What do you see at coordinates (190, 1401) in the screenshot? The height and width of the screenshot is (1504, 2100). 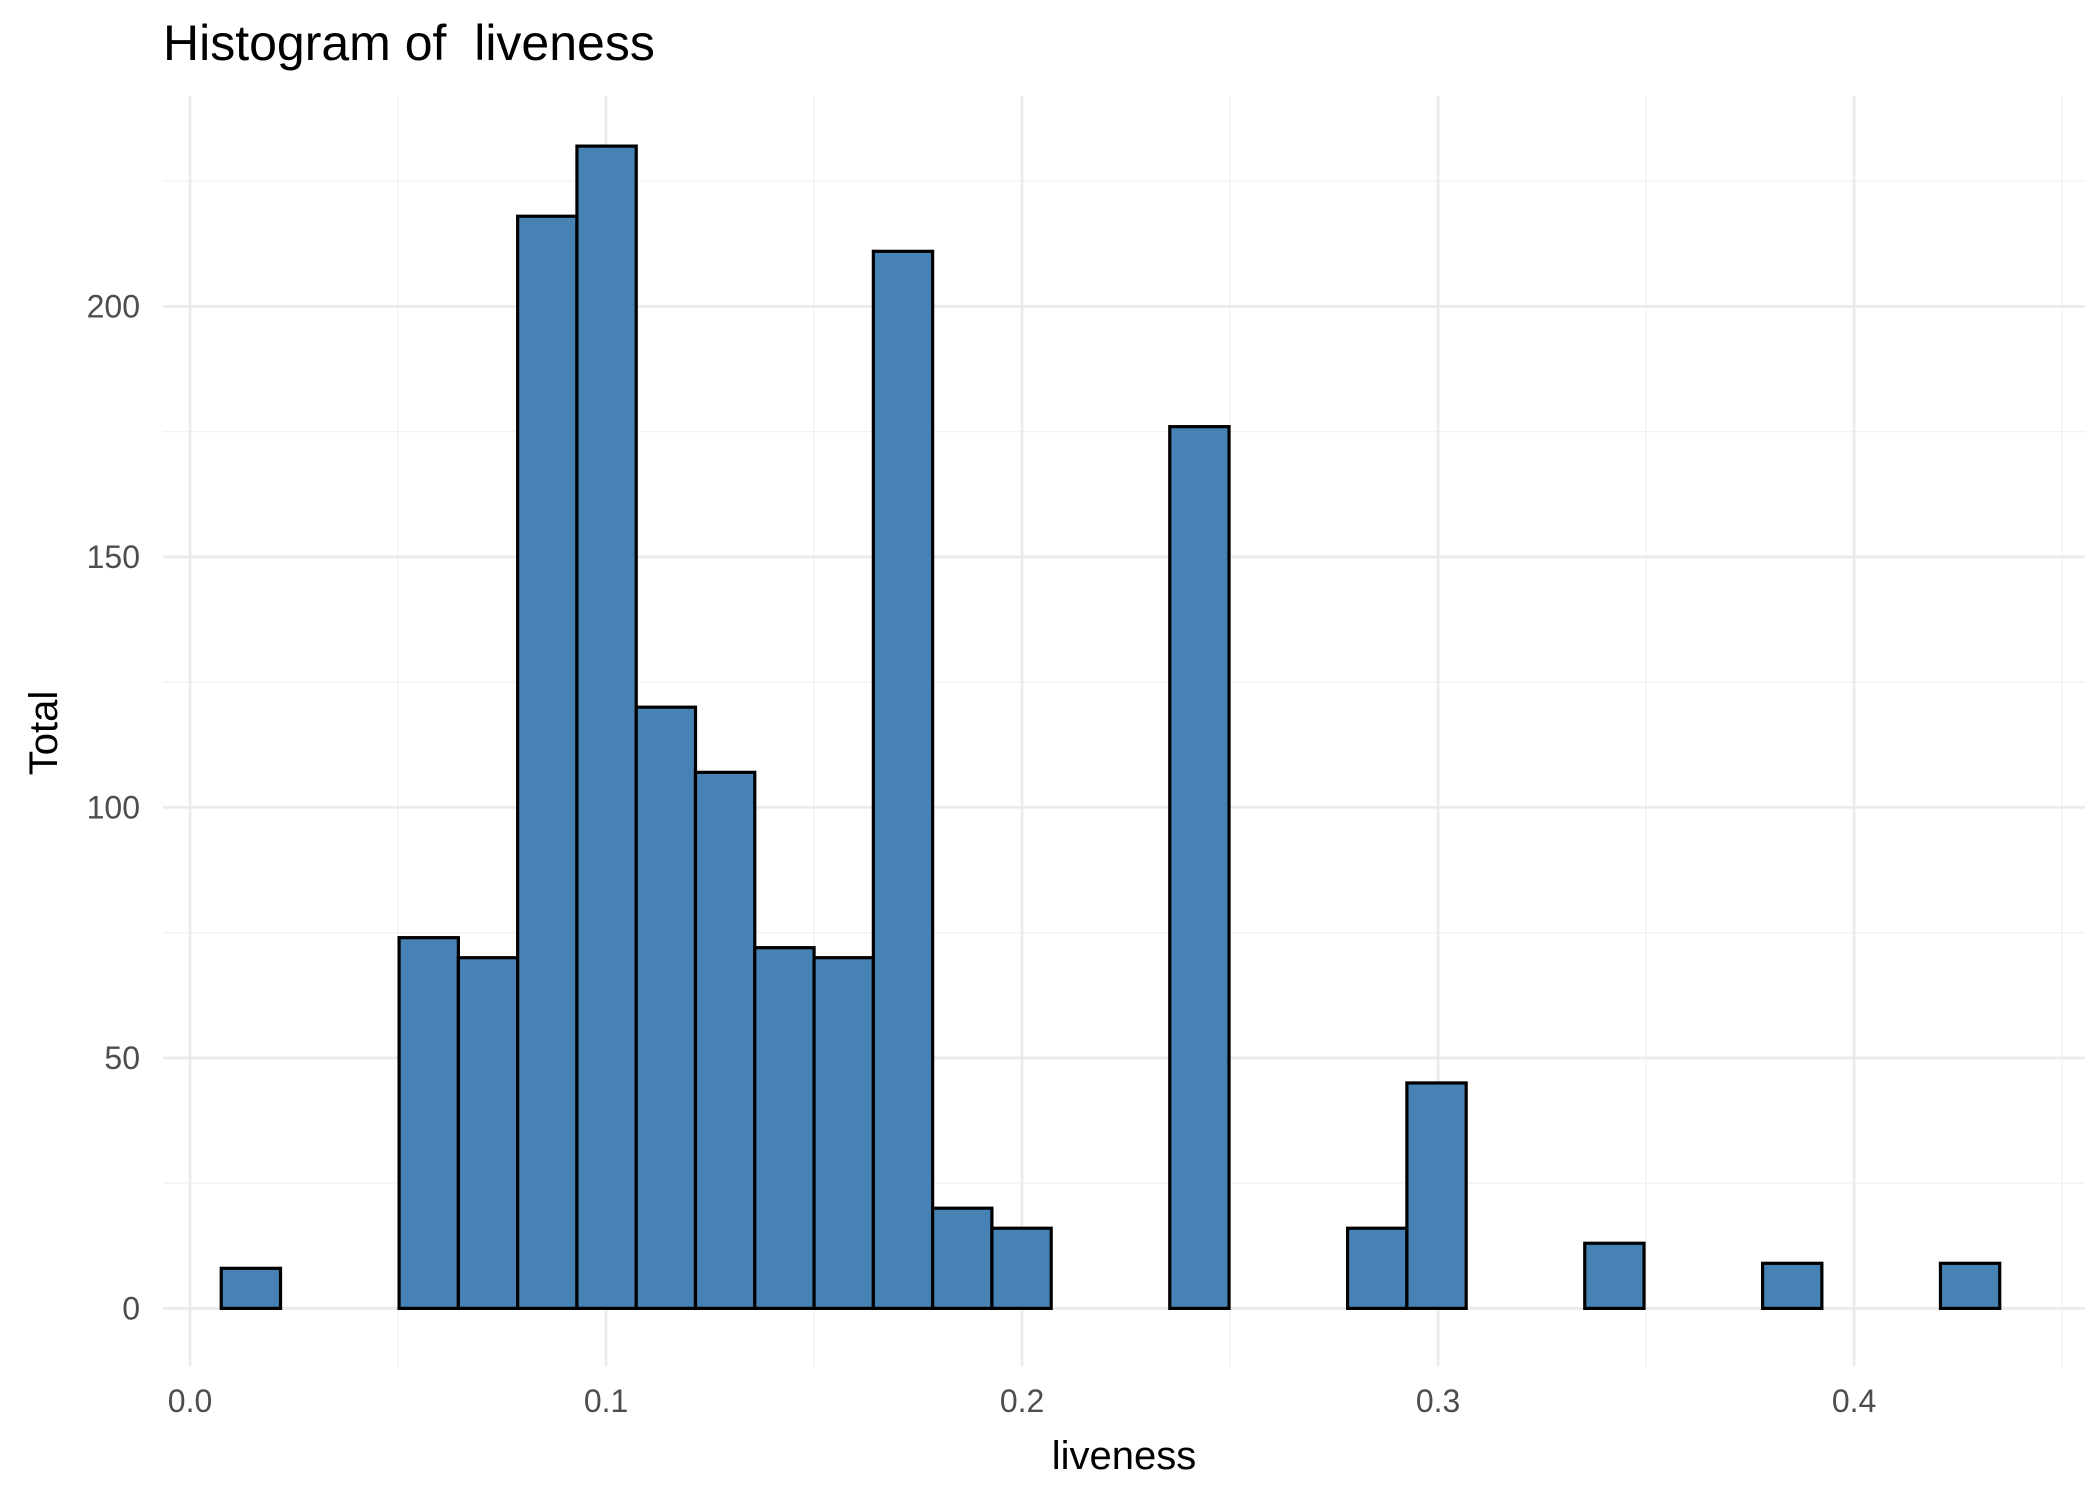 I see `x-tick-label: 0.0` at bounding box center [190, 1401].